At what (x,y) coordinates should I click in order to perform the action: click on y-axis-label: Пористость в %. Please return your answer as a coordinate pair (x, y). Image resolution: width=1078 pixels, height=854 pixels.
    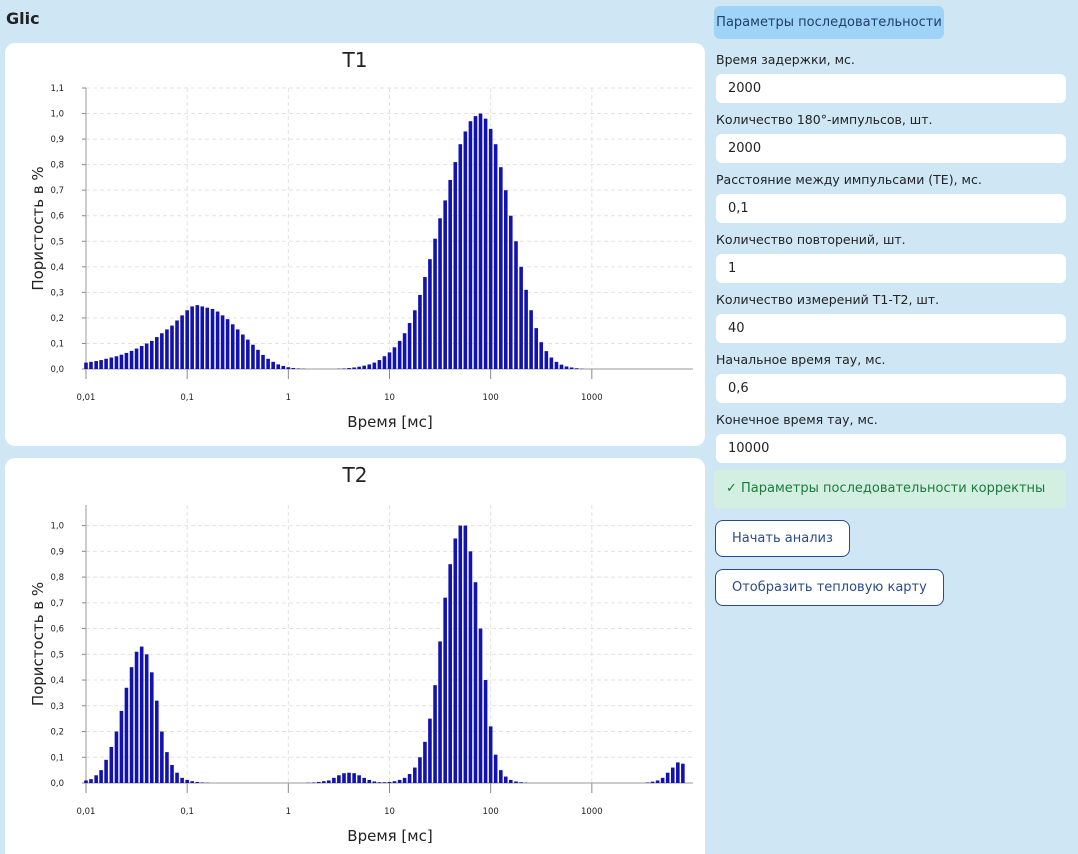
    Looking at the image, I should click on (38, 228).